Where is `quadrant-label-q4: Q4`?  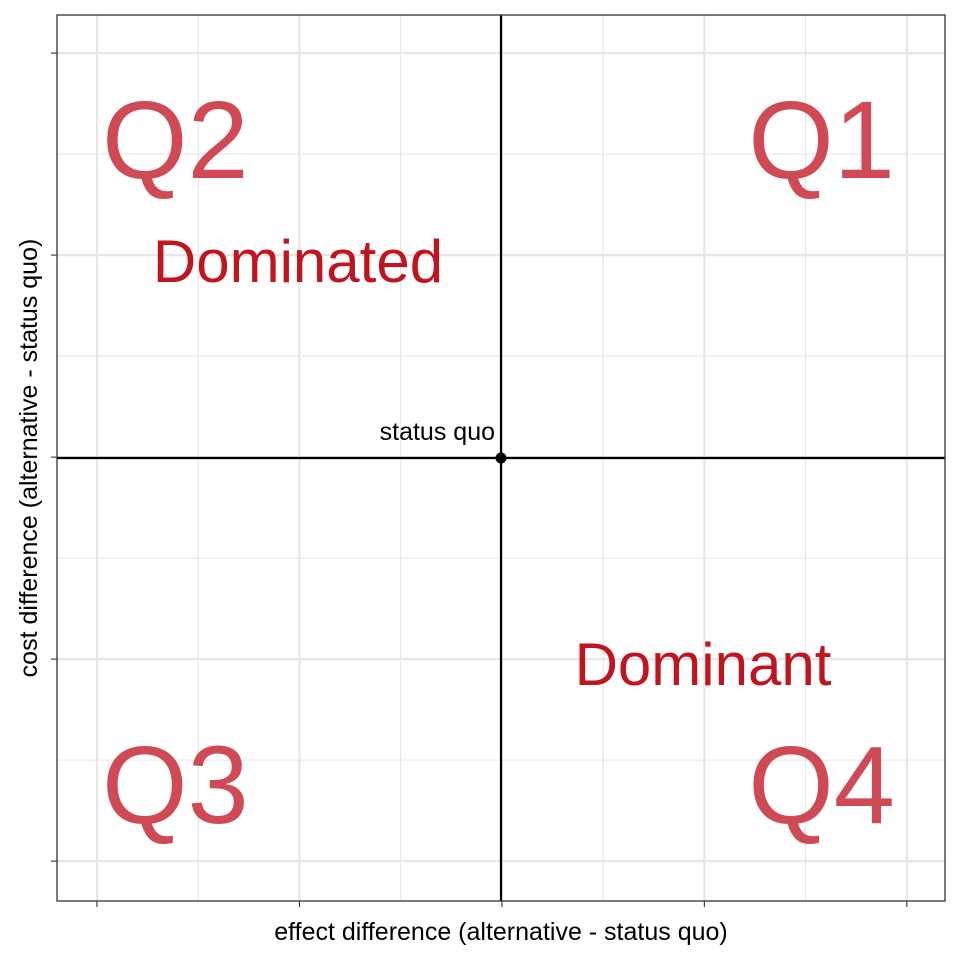
quadrant-label-q4: Q4 is located at coordinates (821, 785).